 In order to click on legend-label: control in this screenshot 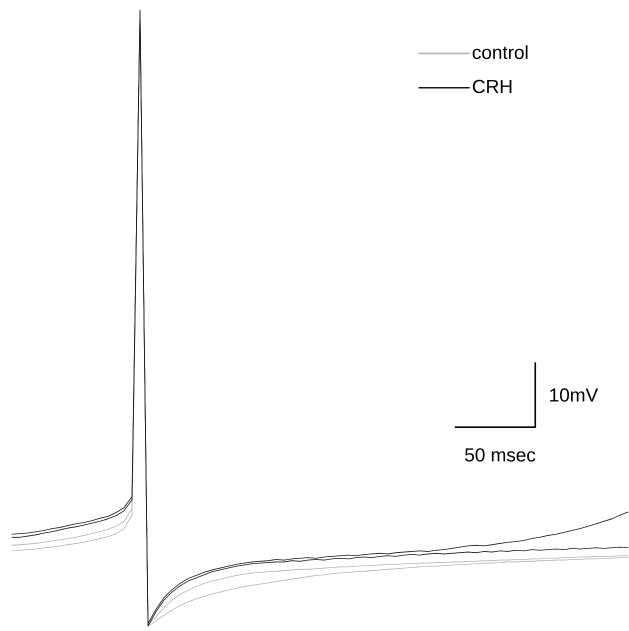, I will do `click(500, 52)`.